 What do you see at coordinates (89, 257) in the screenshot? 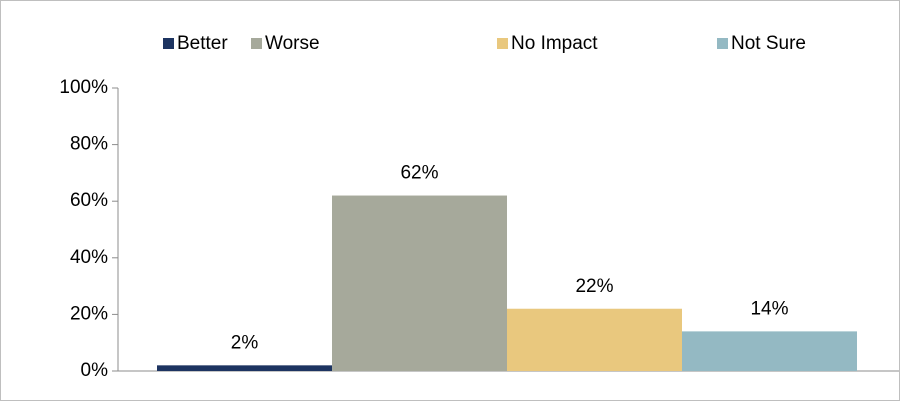
I see `y-tick-label: 40%` at bounding box center [89, 257].